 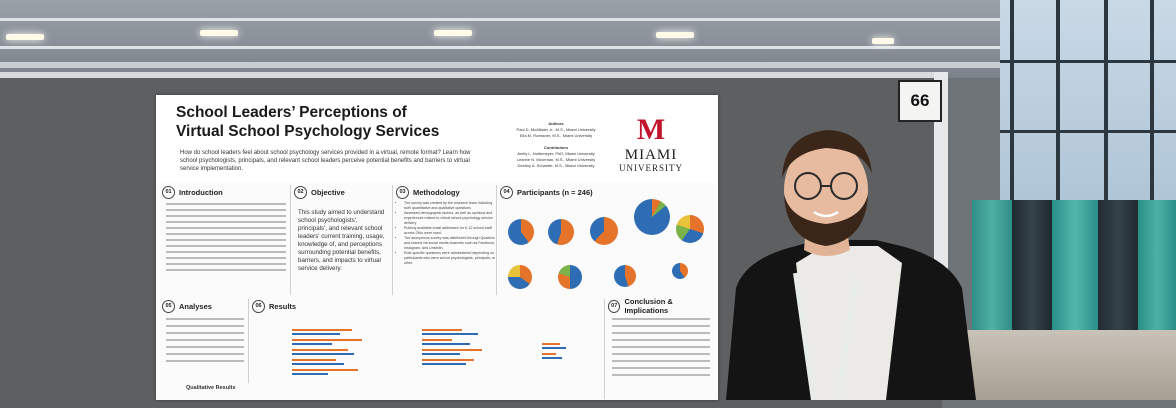 I want to click on section-results: 06 Results, so click(x=428, y=349).